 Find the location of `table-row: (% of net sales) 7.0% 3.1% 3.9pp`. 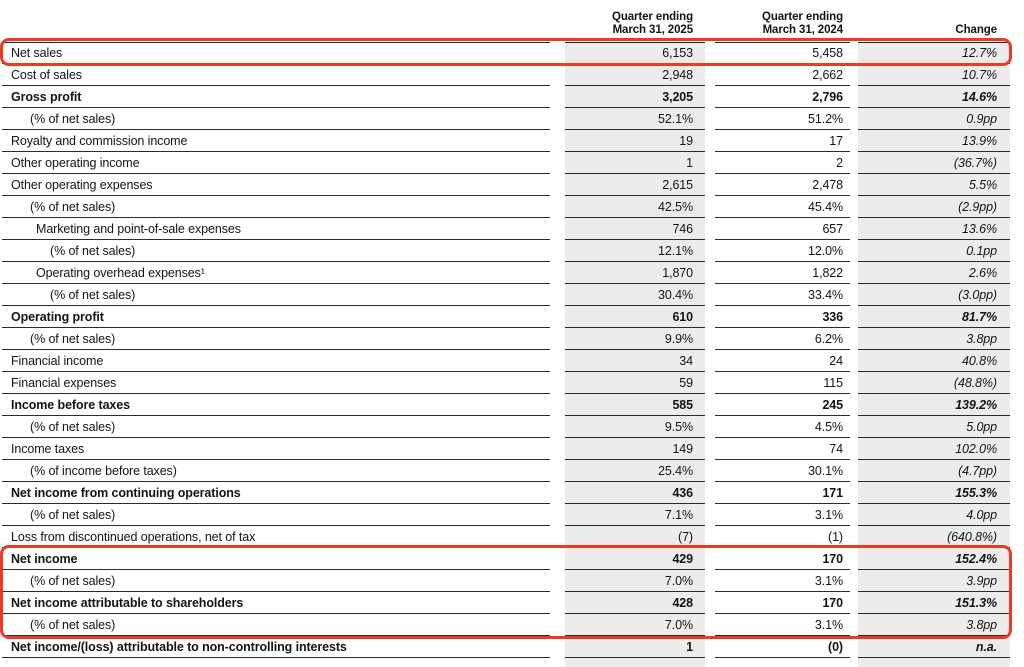

table-row: (% of net sales) 7.0% 3.1% 3.9pp is located at coordinates (513, 581).